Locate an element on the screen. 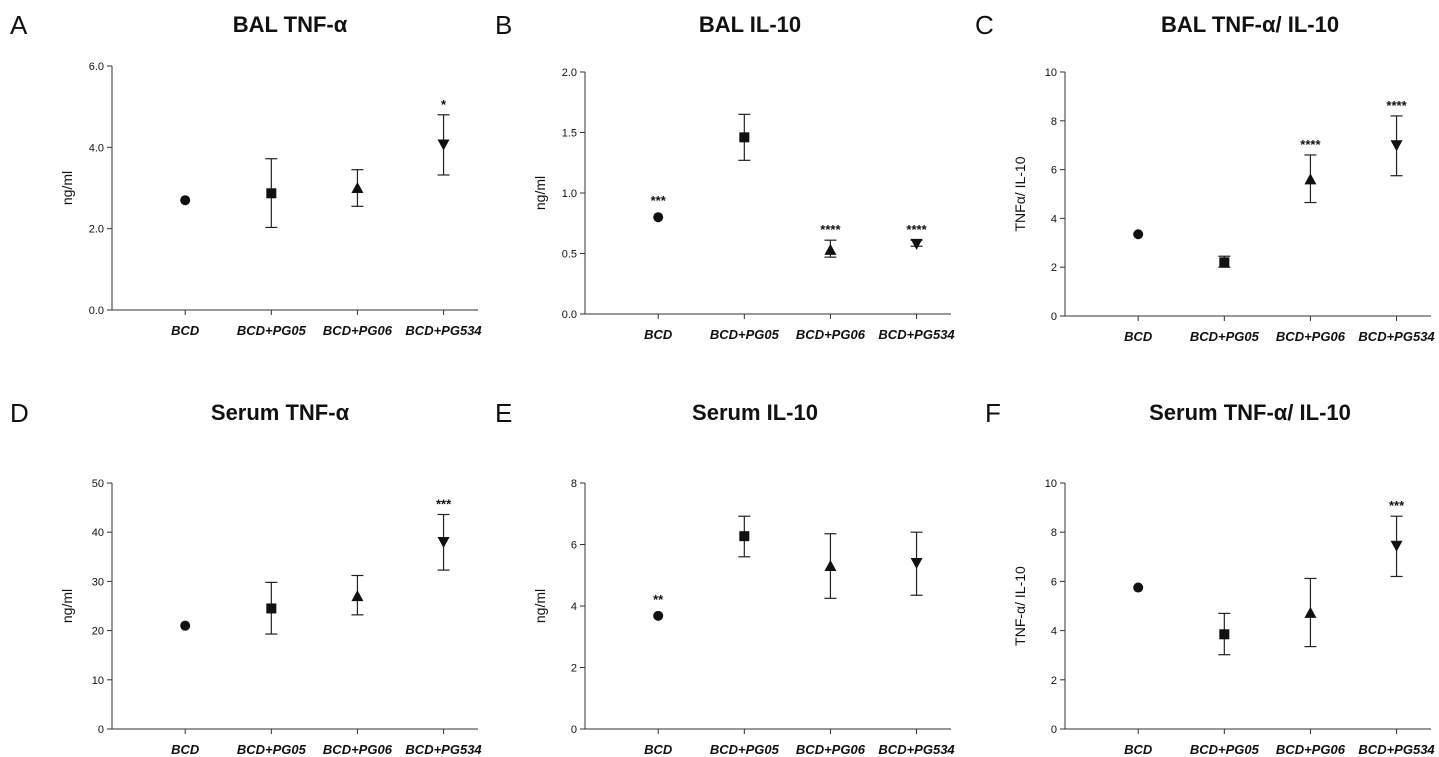 The height and width of the screenshot is (757, 1439). y-tick-label: 40 is located at coordinates (98, 533).